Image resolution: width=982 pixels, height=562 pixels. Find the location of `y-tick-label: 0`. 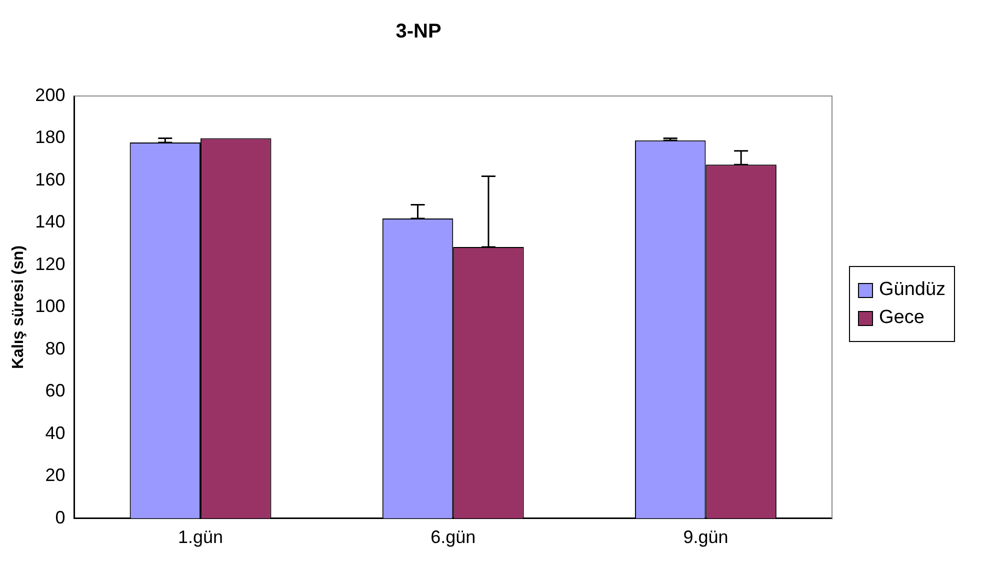

y-tick-label: 0 is located at coordinates (60, 517).